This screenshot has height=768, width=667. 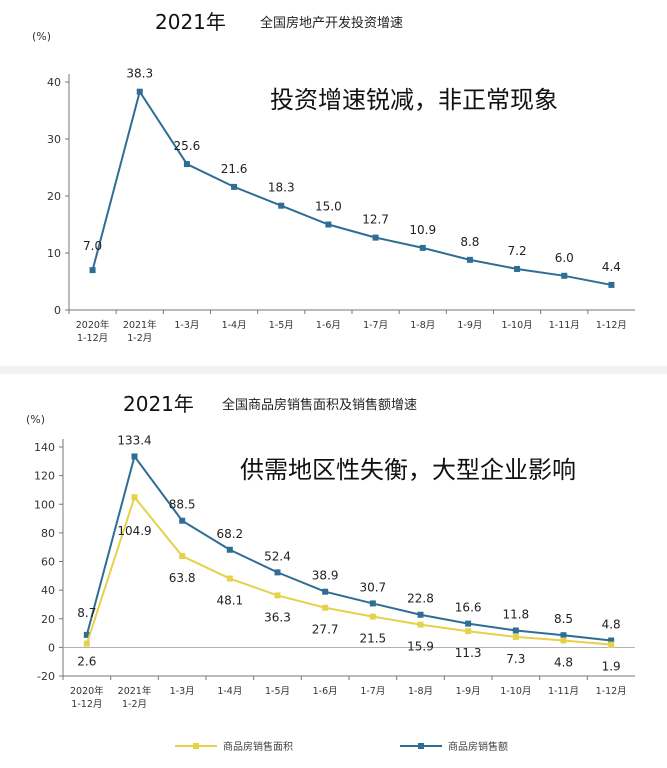 What do you see at coordinates (86, 613) in the screenshot?
I see `data-label: 8.7` at bounding box center [86, 613].